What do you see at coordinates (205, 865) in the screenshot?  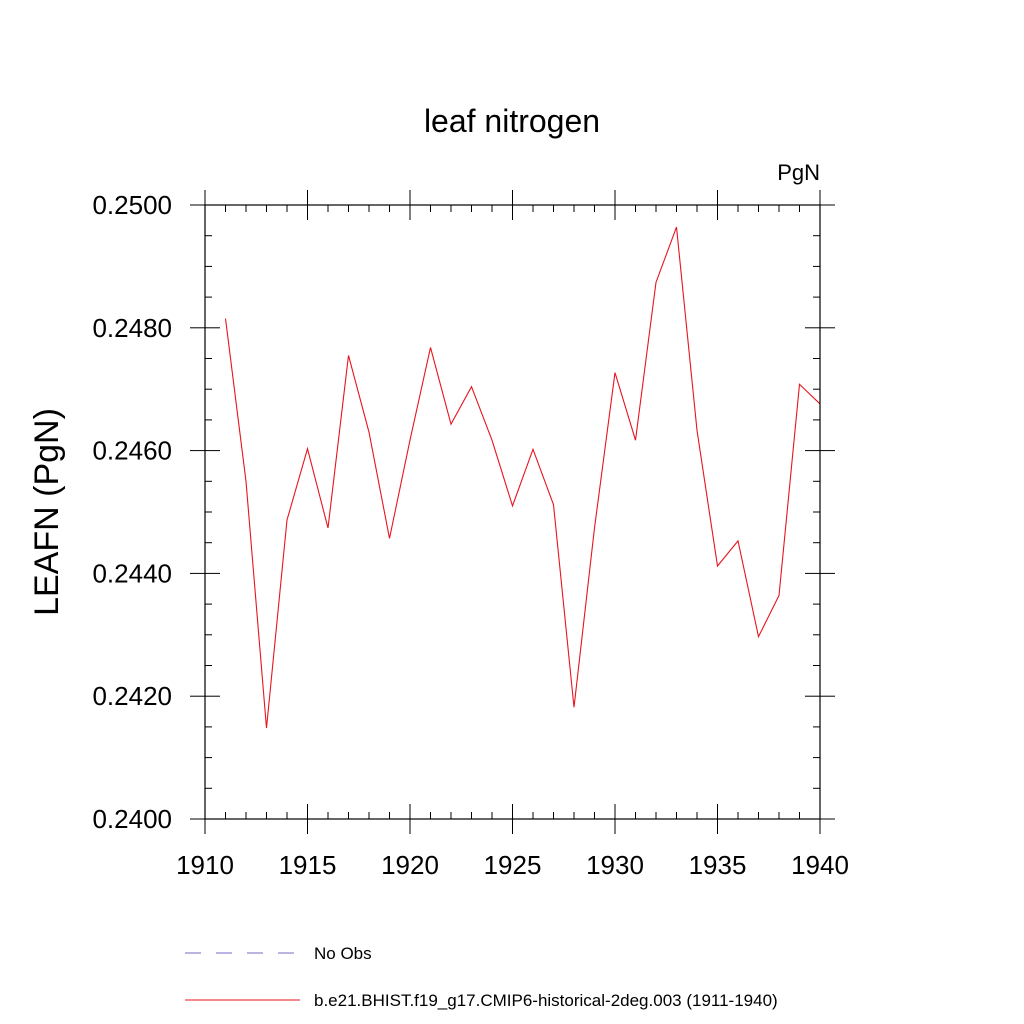 I see `x-tick-label: 1910` at bounding box center [205, 865].